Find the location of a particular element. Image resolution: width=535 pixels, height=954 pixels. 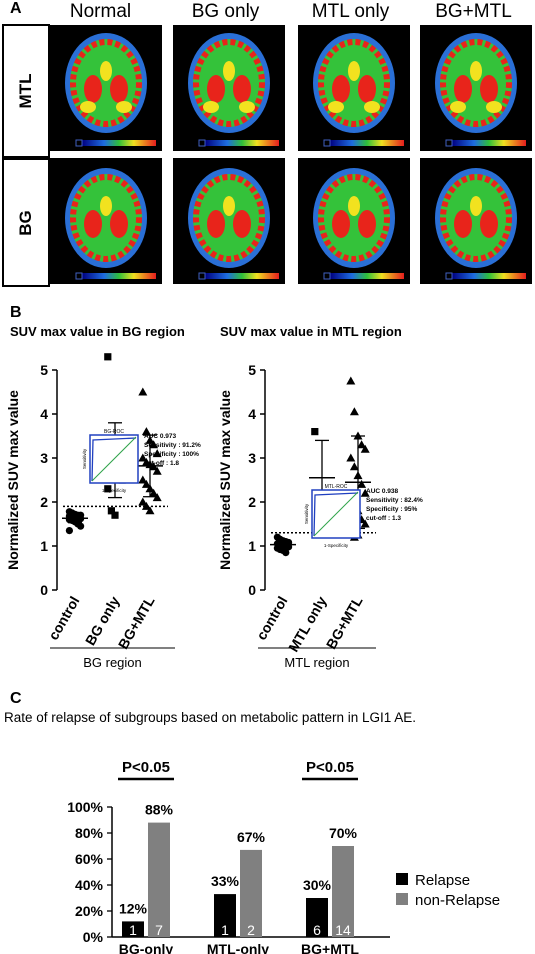

y-tick-label: 20% is located at coordinates (89, 911).